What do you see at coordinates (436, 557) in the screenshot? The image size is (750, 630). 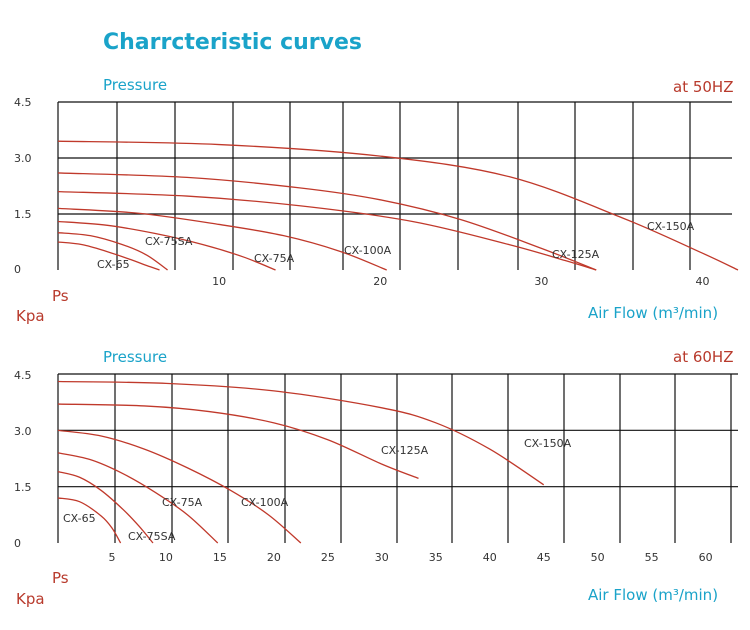 I see `x-tick-label: 35` at bounding box center [436, 557].